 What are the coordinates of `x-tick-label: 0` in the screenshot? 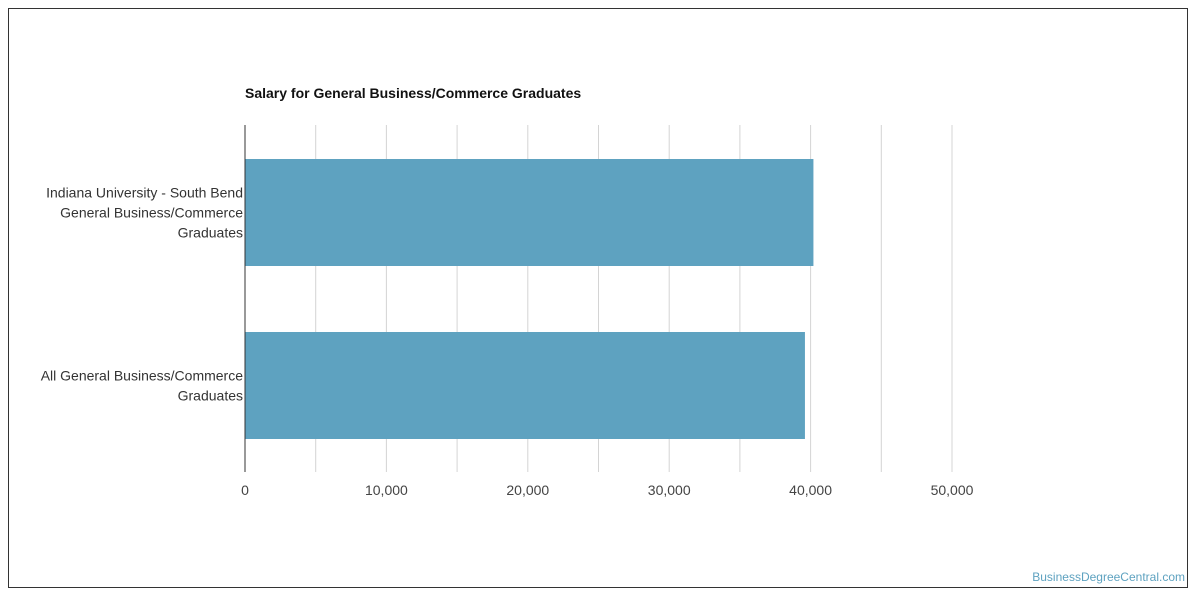 It's located at (245, 490).